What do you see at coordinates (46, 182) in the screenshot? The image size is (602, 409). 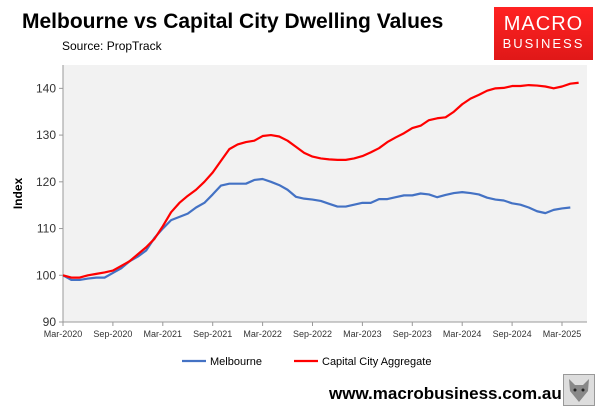 I see `y-tick-label: 120` at bounding box center [46, 182].